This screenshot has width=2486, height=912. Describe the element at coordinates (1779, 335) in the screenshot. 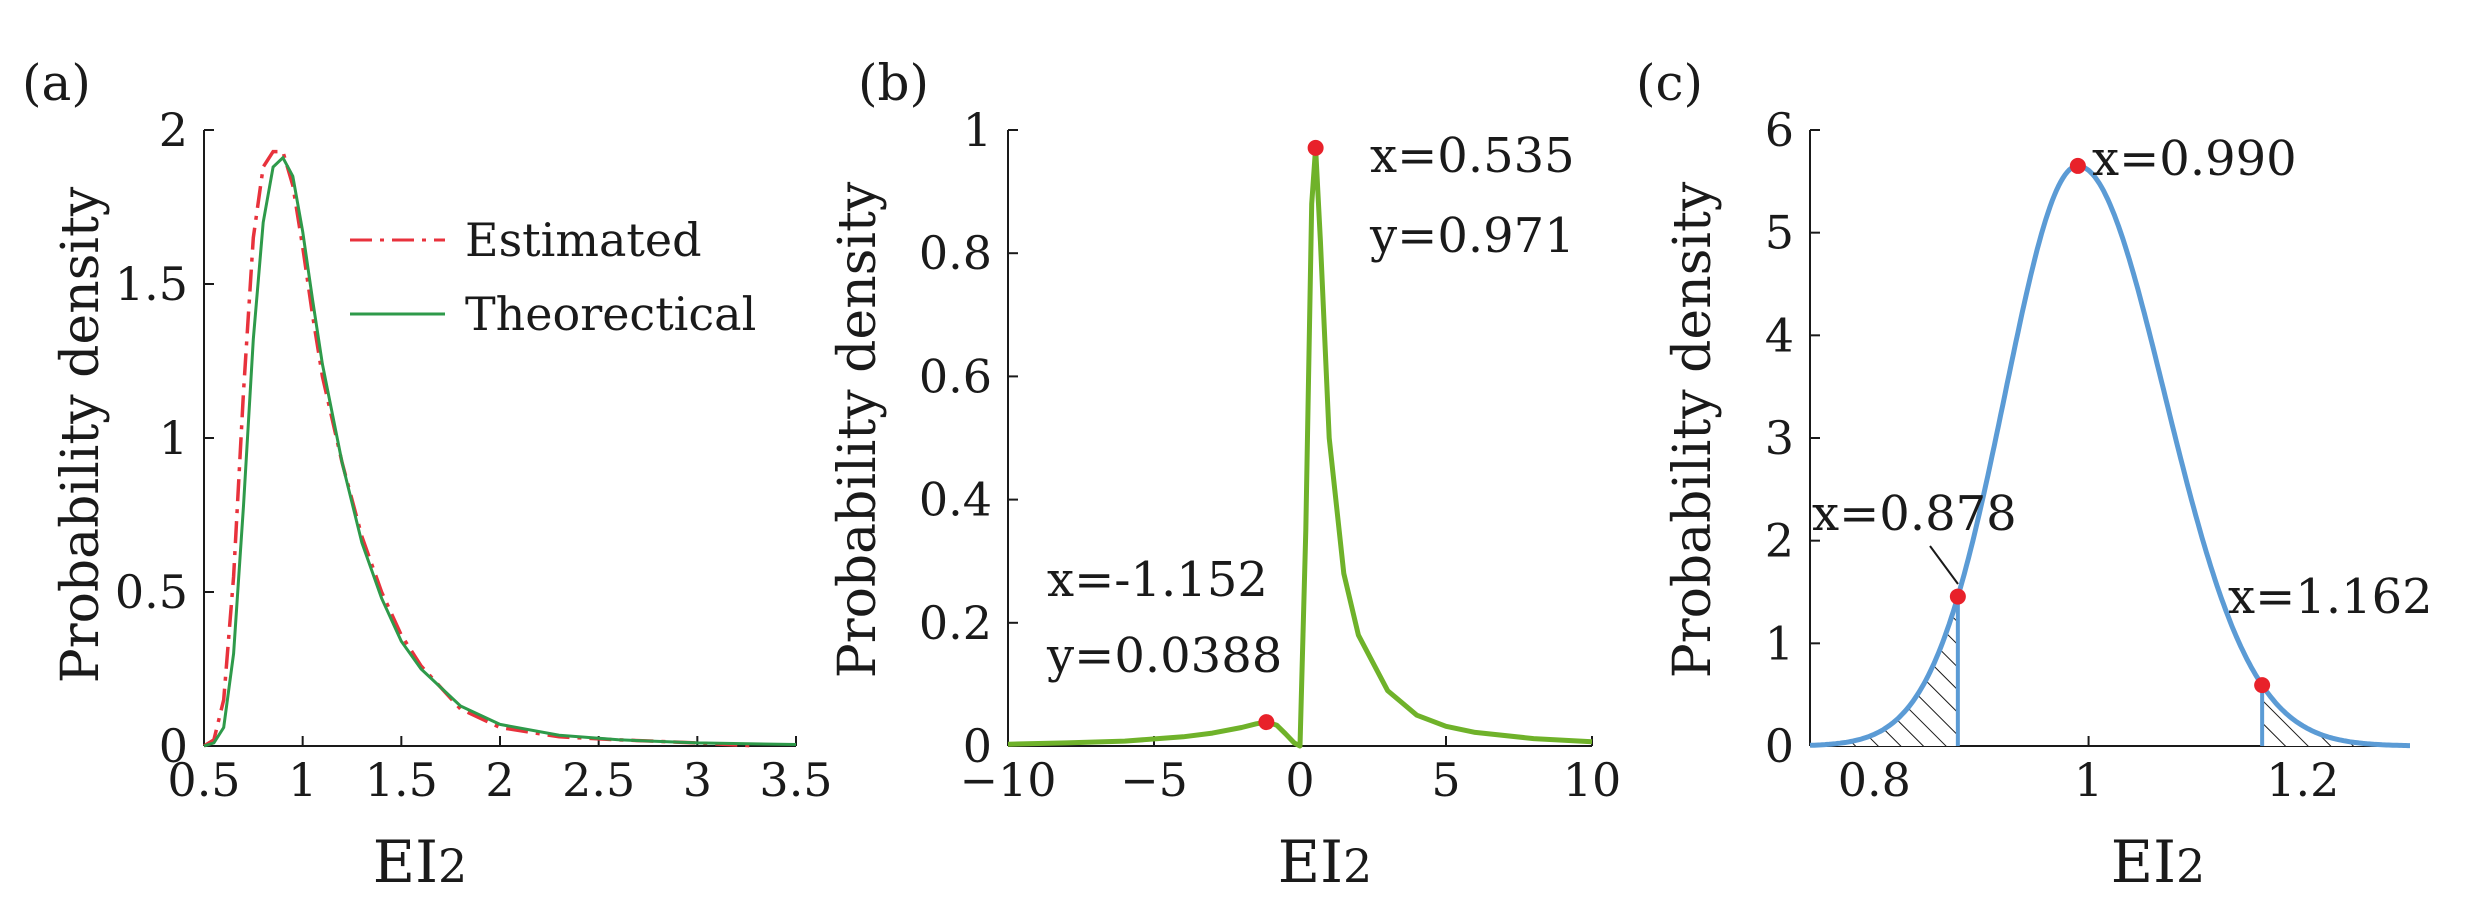

I see `y-tick-label: 4` at that location.